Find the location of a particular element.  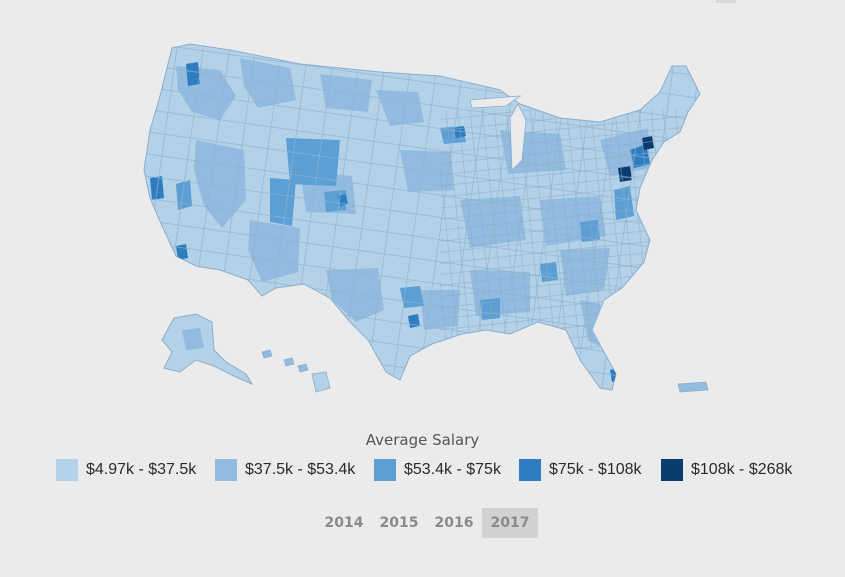

year-button-2016: 2016 is located at coordinates (454, 523).